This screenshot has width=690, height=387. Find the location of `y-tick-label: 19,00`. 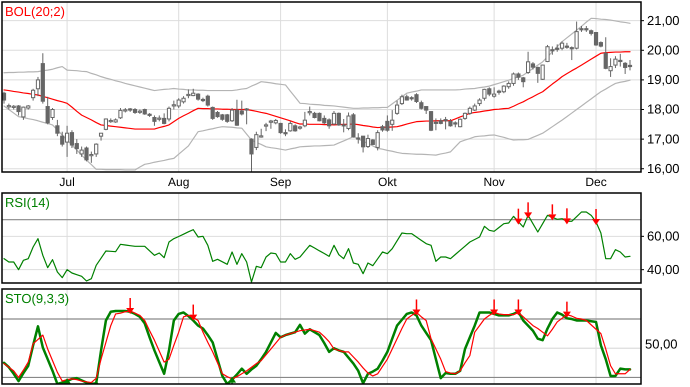

y-tick-label: 19,00 is located at coordinates (663, 80).